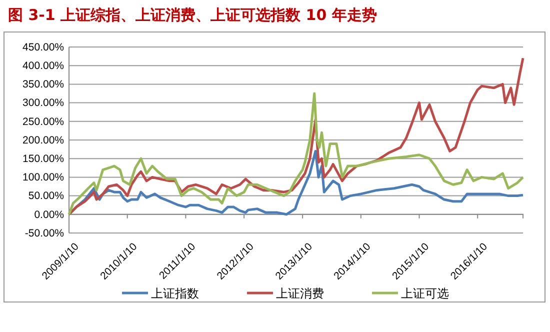 Image resolution: width=550 pixels, height=332 pixels. Describe the element at coordinates (43, 47) in the screenshot. I see `y-tick-label: 450.00%` at that location.